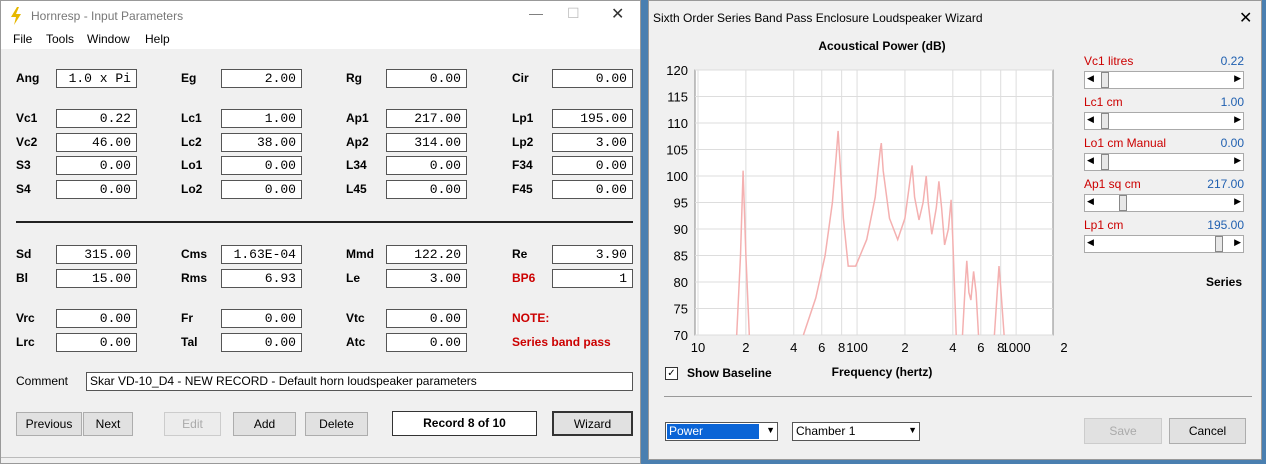 The width and height of the screenshot is (1266, 464). What do you see at coordinates (426, 142) in the screenshot?
I see `field-input: 314.00` at bounding box center [426, 142].